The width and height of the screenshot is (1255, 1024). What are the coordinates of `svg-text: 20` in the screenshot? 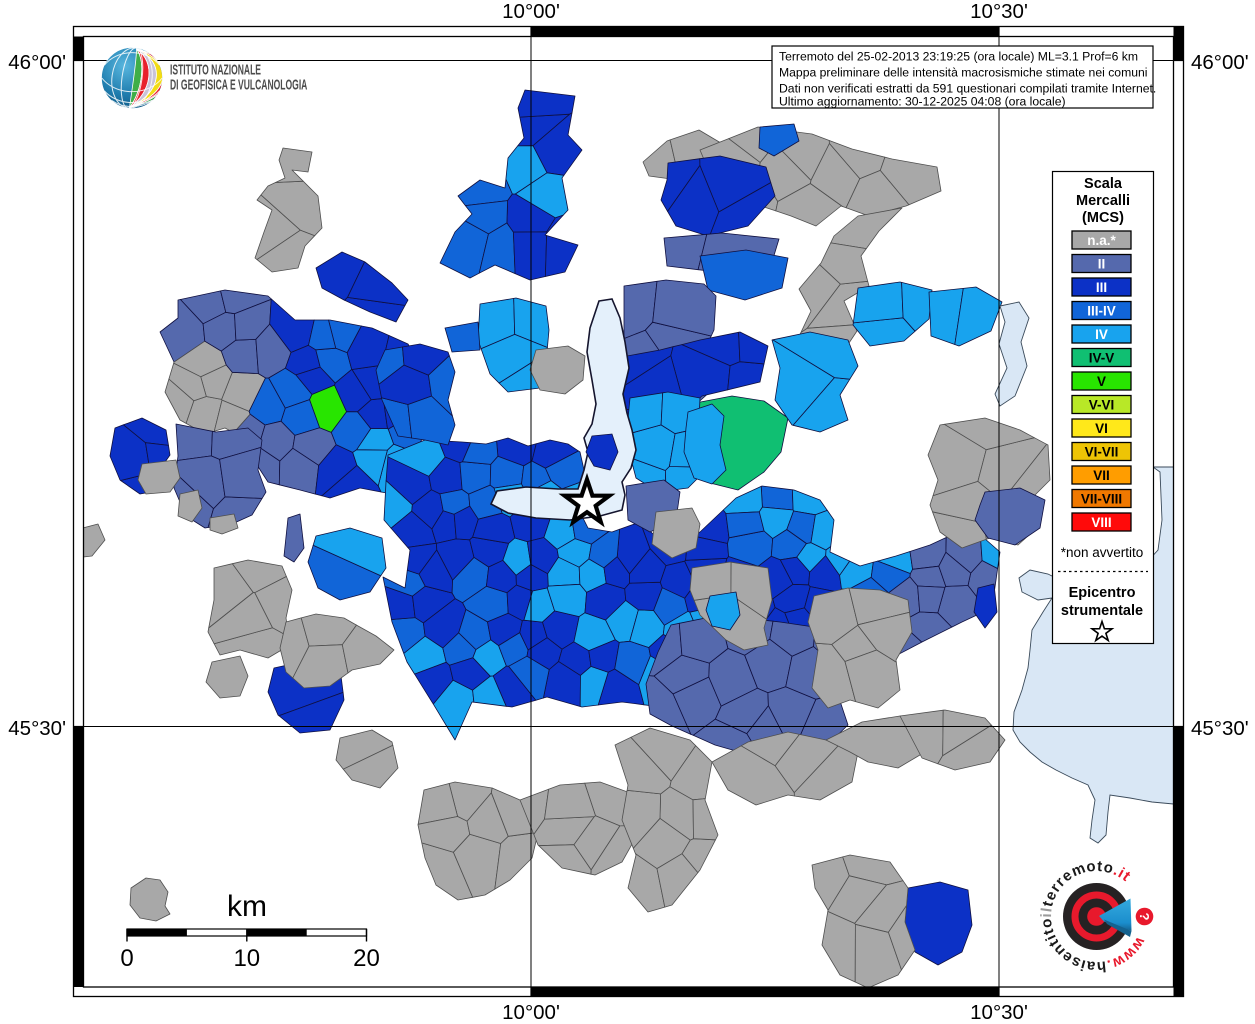 It's located at (366, 958).